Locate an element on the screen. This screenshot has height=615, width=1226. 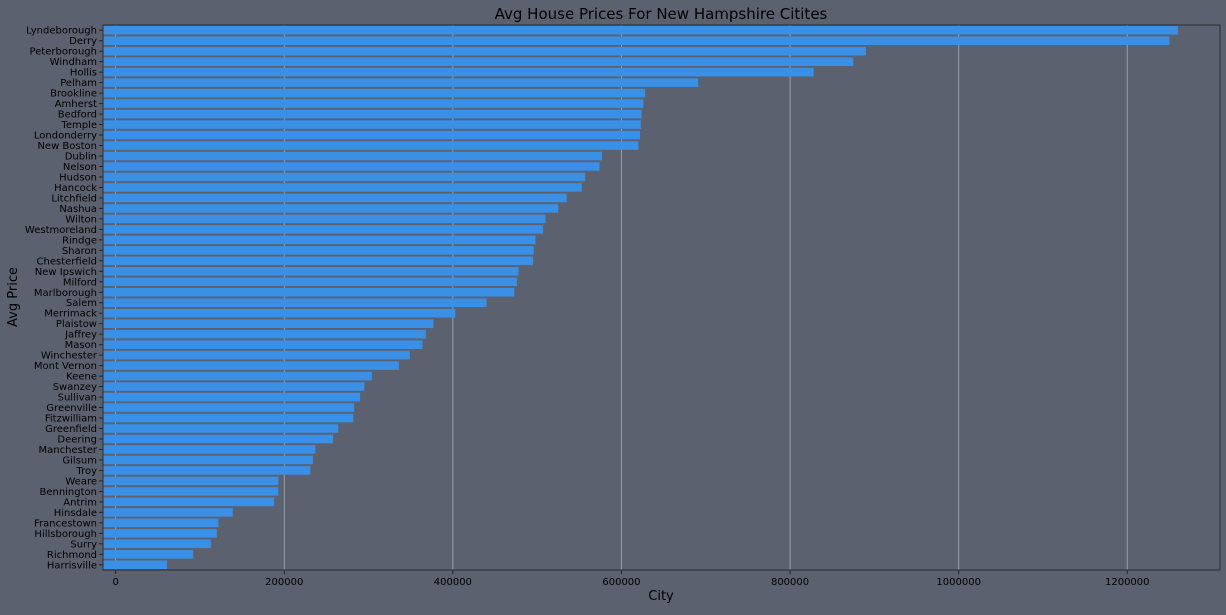
y-tick-label: Milford is located at coordinates (80, 282).